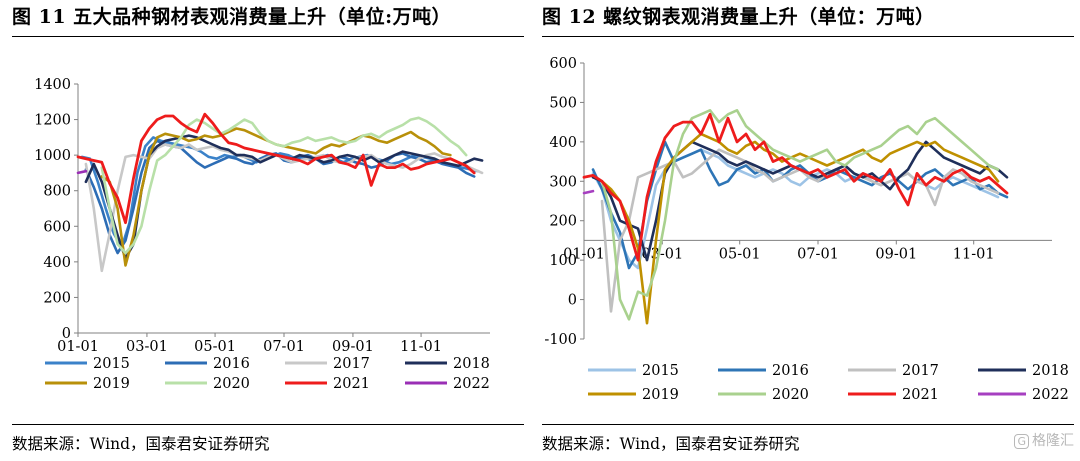 The height and width of the screenshot is (461, 1080). I want to click on left-x-tick-label: 05-01, so click(215, 347).